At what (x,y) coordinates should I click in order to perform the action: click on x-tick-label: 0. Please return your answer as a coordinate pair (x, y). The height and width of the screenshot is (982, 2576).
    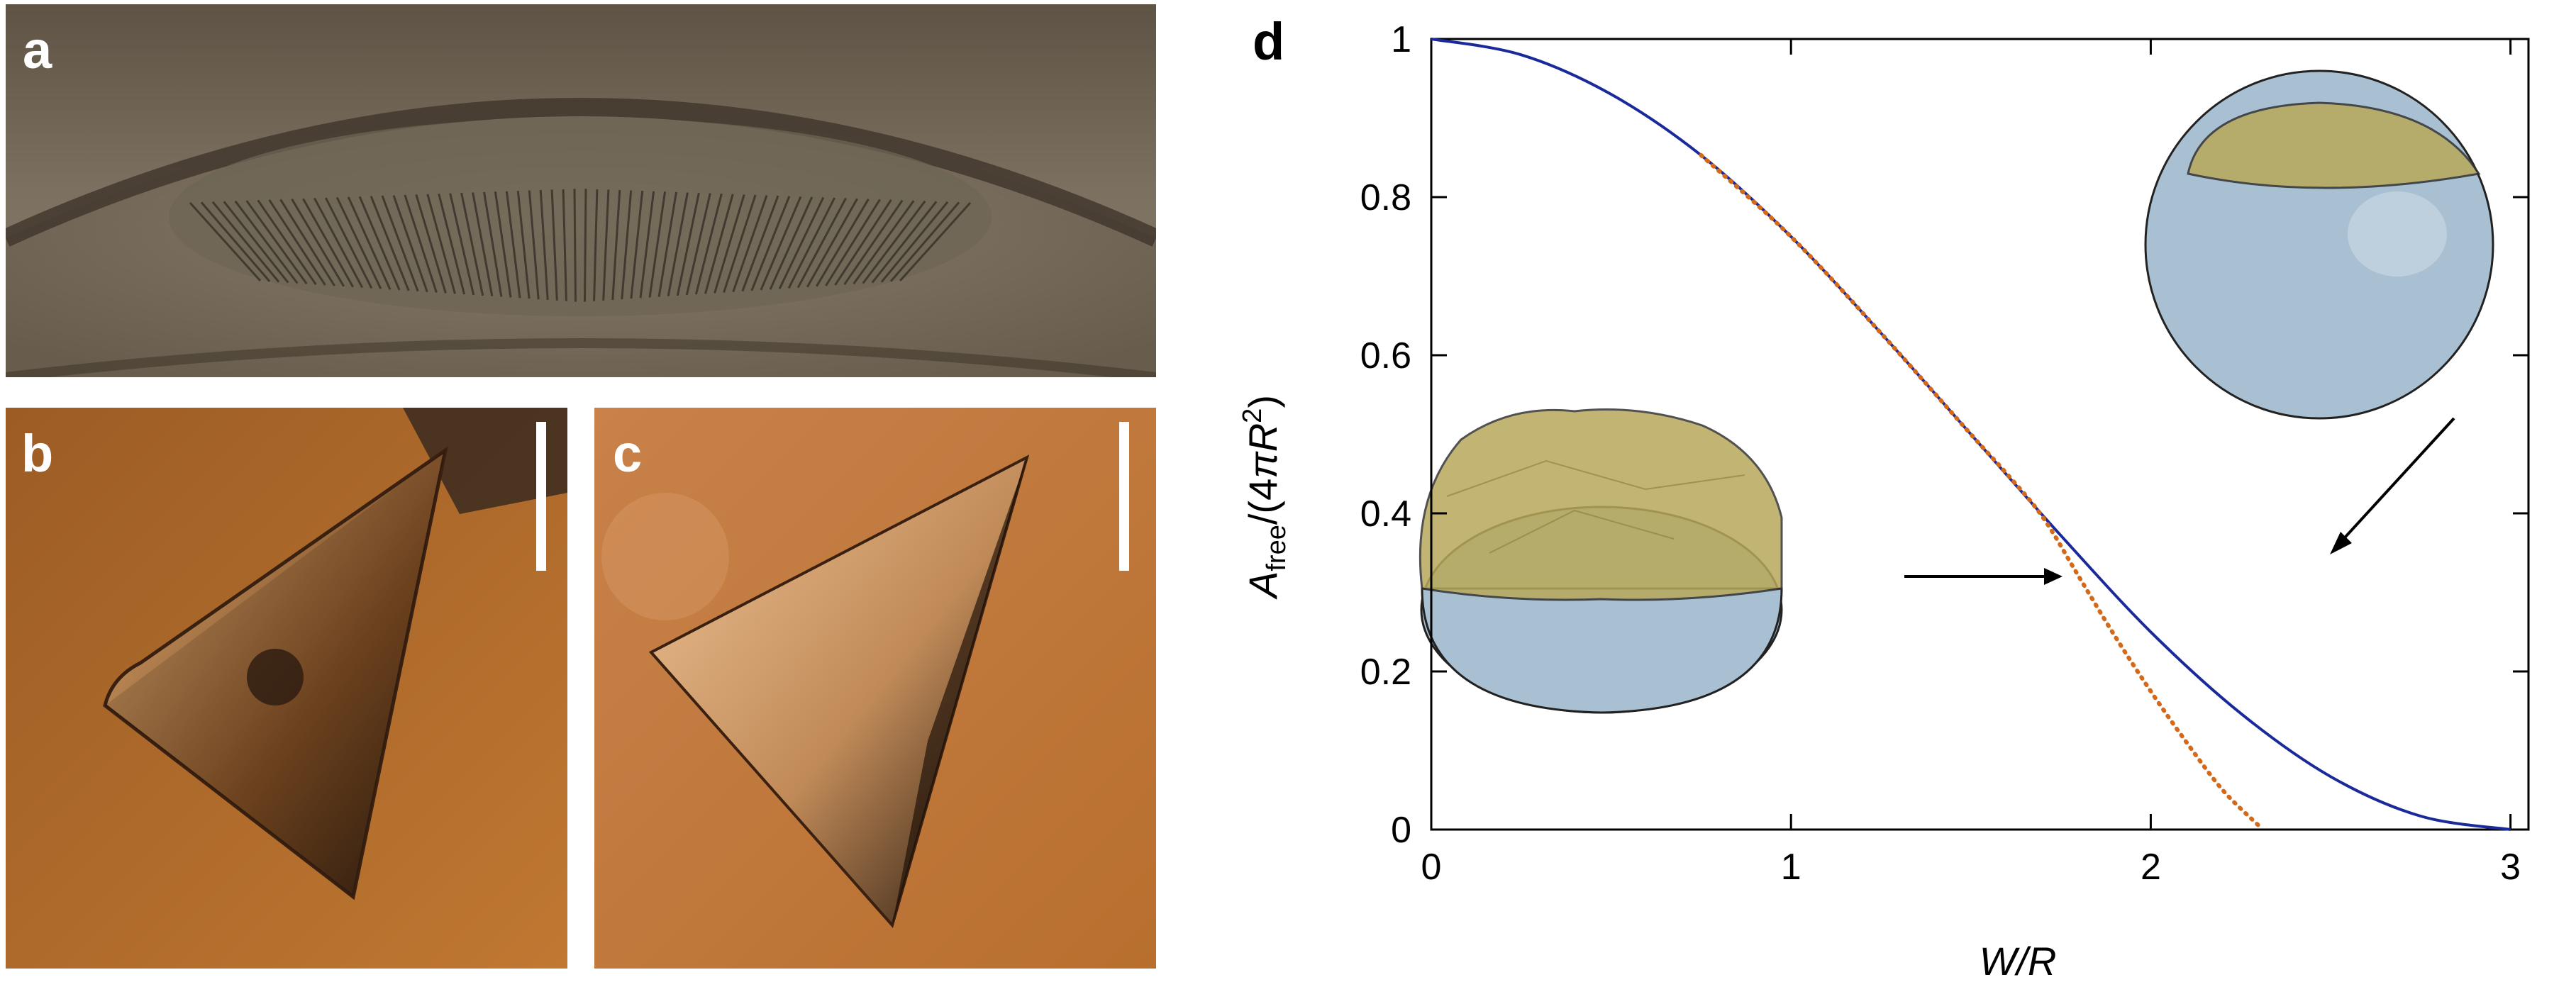
    Looking at the image, I should click on (1431, 867).